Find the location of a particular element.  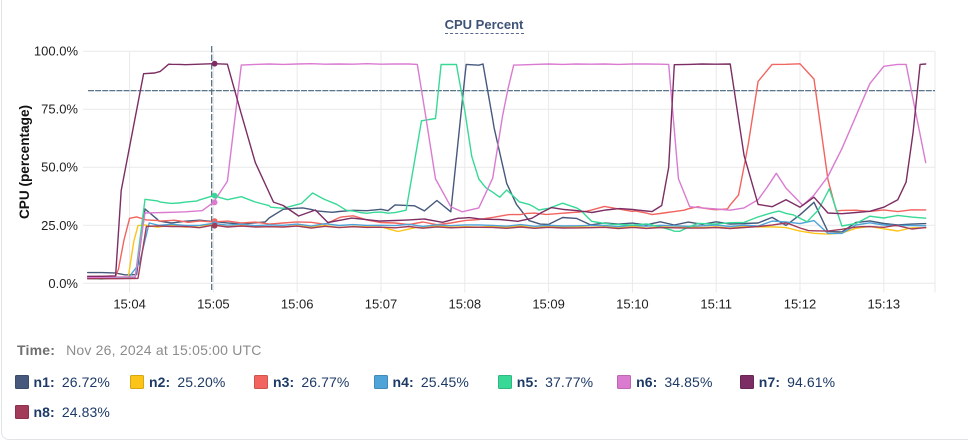

svg-text: 15:12 is located at coordinates (800, 304).